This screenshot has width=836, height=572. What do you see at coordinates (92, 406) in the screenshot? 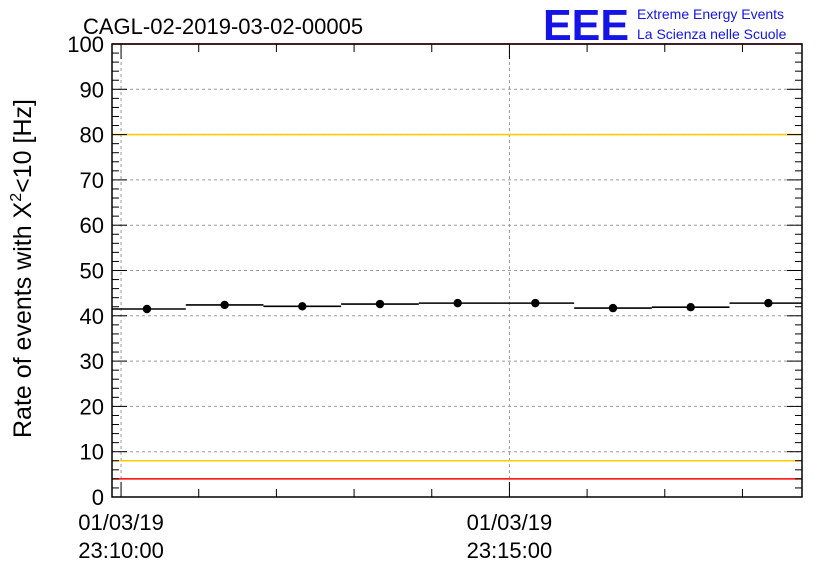
I see `y-tick-label: 20` at bounding box center [92, 406].